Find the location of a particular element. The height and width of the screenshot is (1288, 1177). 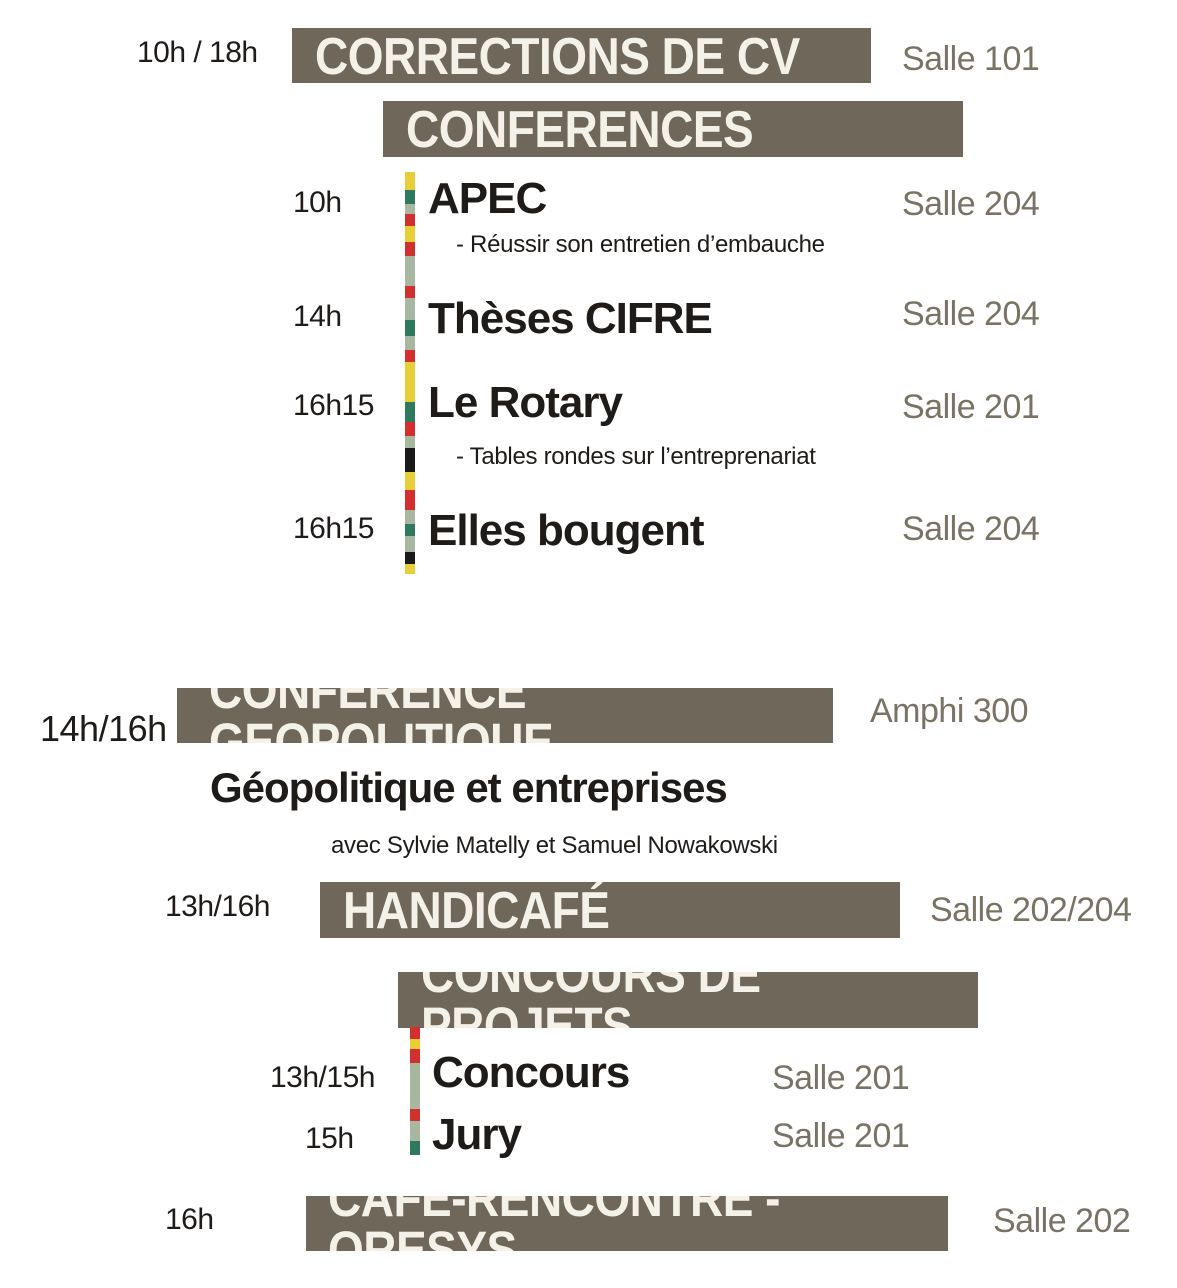

conference-subtitle: - Réussir son entretien d’embauche is located at coordinates (640, 244).